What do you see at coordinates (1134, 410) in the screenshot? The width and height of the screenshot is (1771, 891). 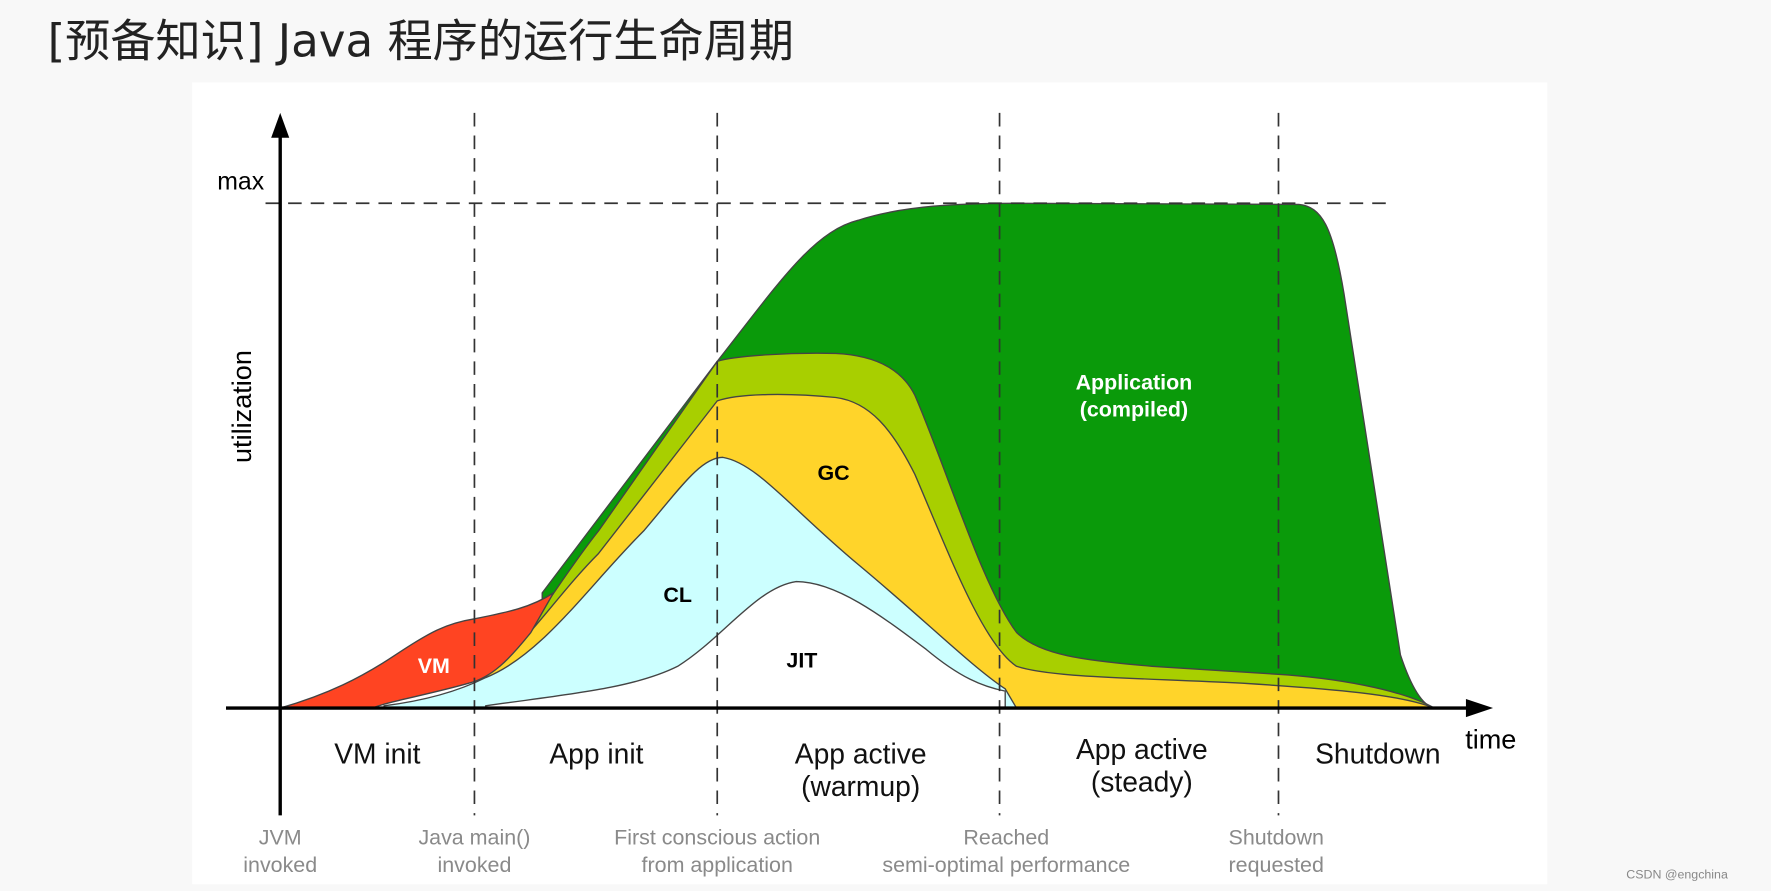 I see `area-label-line: (compiled)` at bounding box center [1134, 410].